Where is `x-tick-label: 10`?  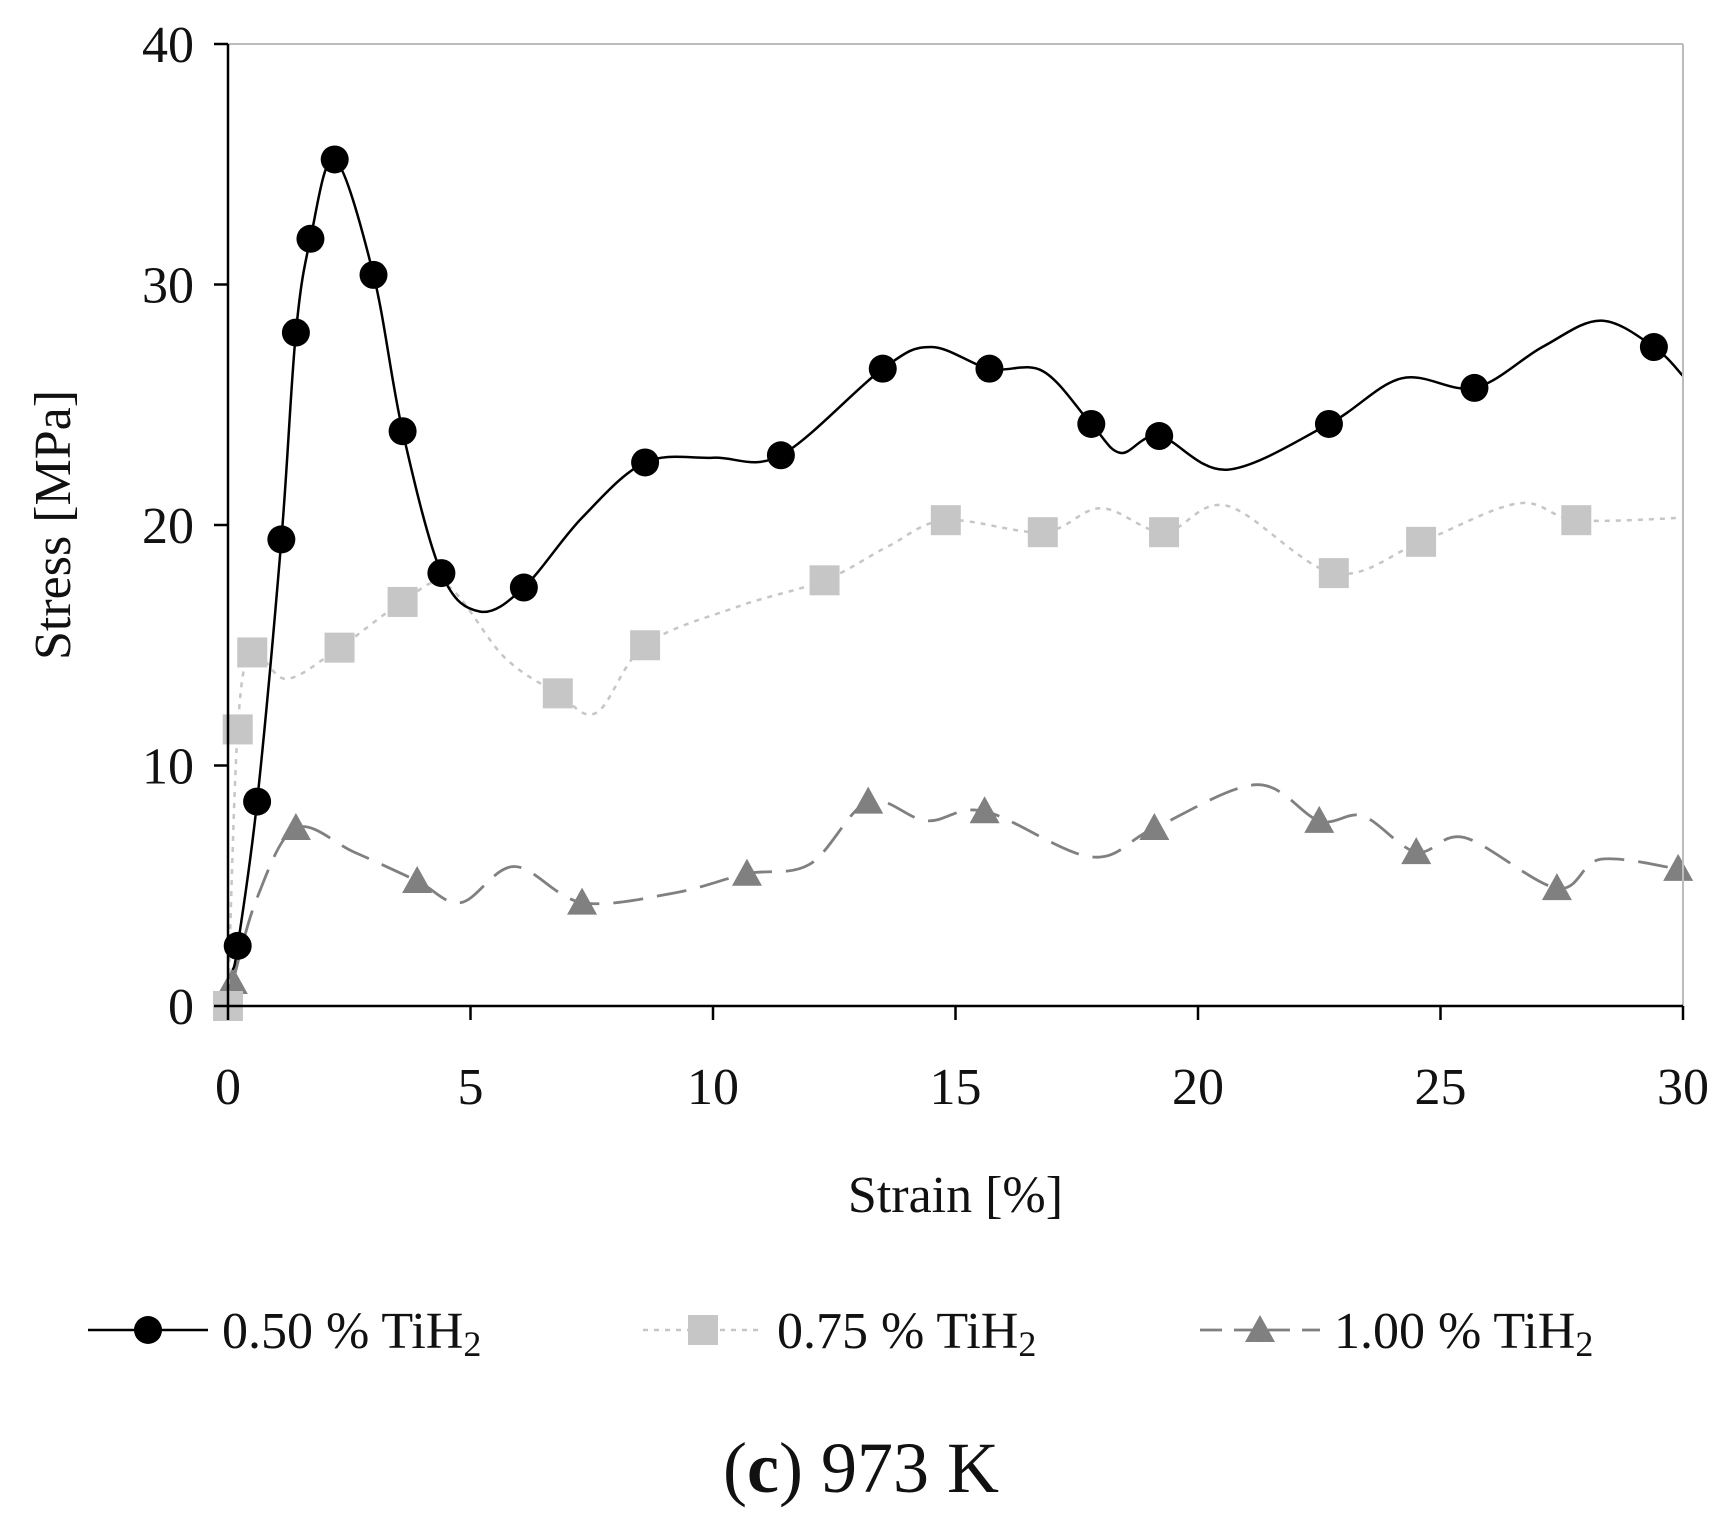 x-tick-label: 10 is located at coordinates (713, 1087).